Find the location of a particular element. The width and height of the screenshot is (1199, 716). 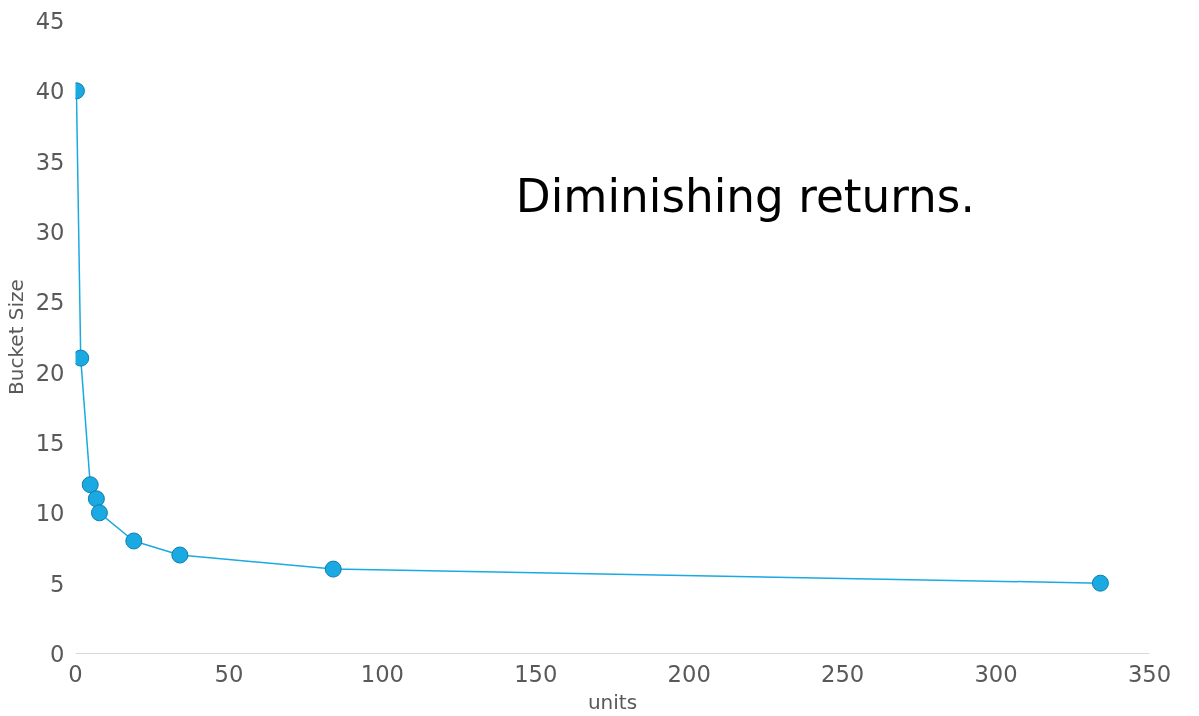

x-tick-label: 50 is located at coordinates (229, 673).